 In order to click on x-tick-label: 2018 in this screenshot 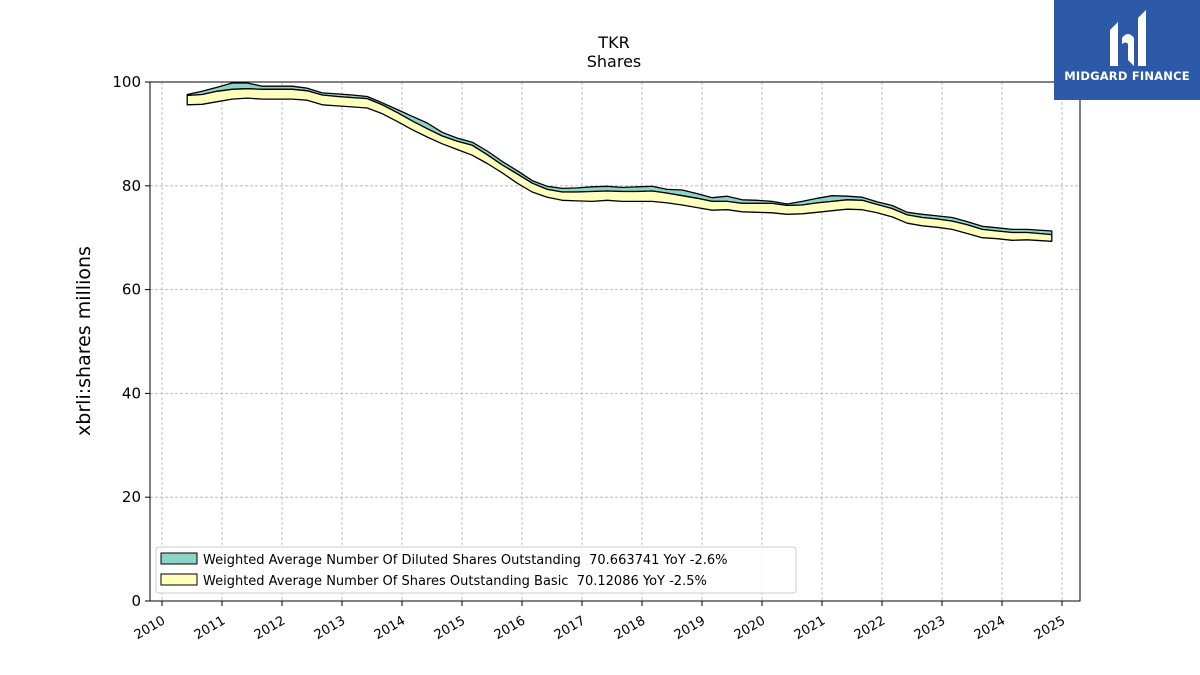, I will do `click(630, 628)`.